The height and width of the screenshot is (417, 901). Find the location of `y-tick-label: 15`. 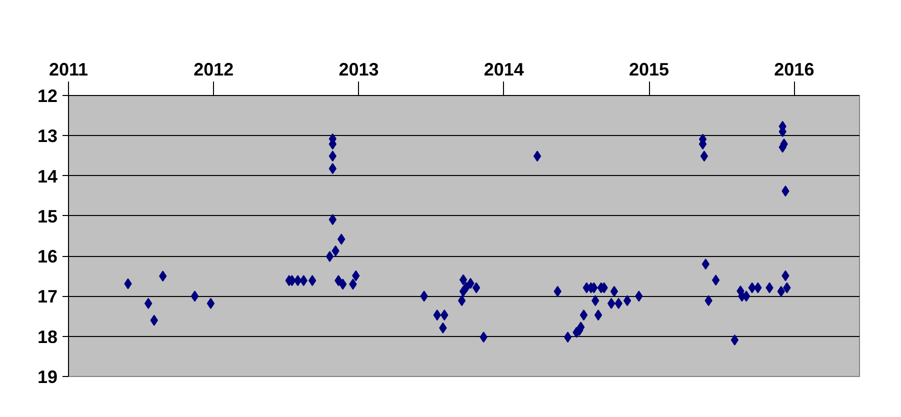

y-tick-label: 15 is located at coordinates (47, 216).